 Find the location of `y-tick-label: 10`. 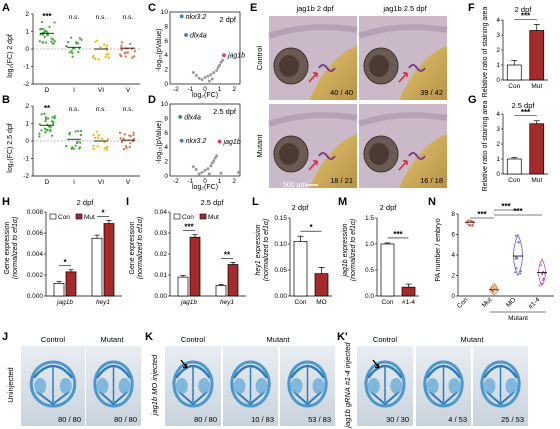

y-tick-label: 10 is located at coordinates (165, 104).